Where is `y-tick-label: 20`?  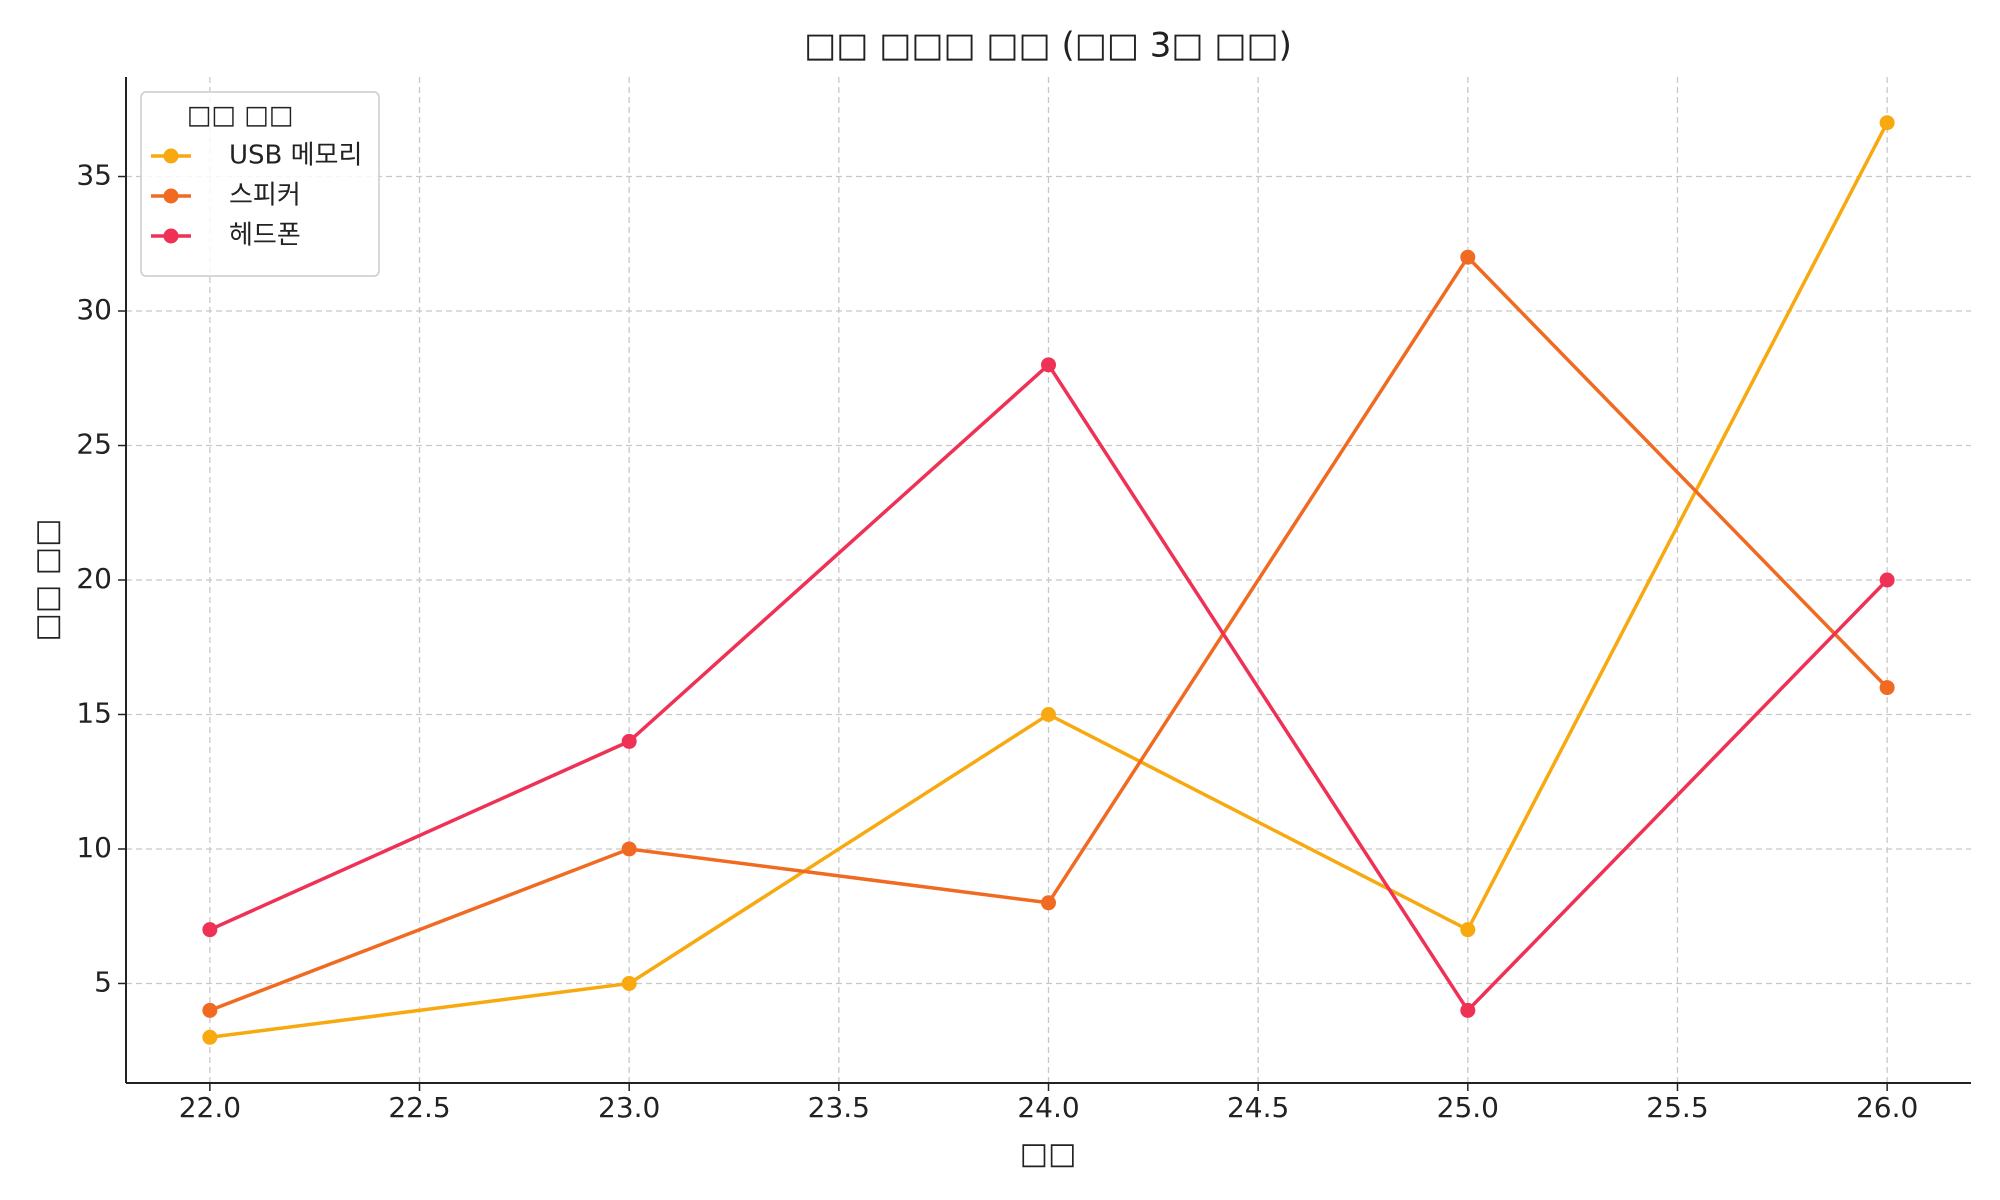
y-tick-label: 20 is located at coordinates (94, 578).